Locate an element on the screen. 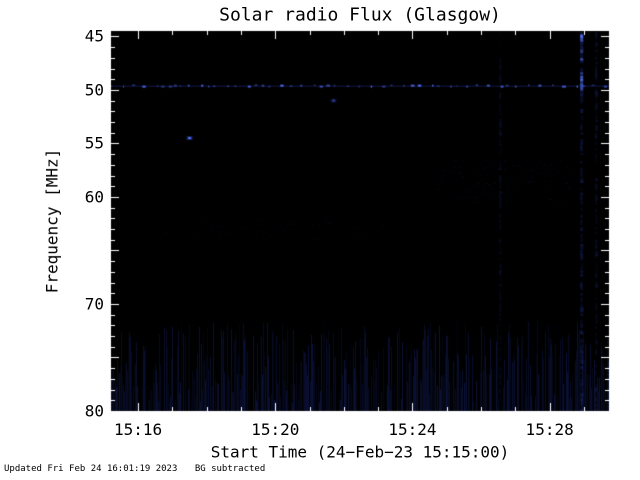 This screenshot has width=640, height=480. x-axis-label: Start Time (24−Feb−23 15:15:00) is located at coordinates (360, 452).